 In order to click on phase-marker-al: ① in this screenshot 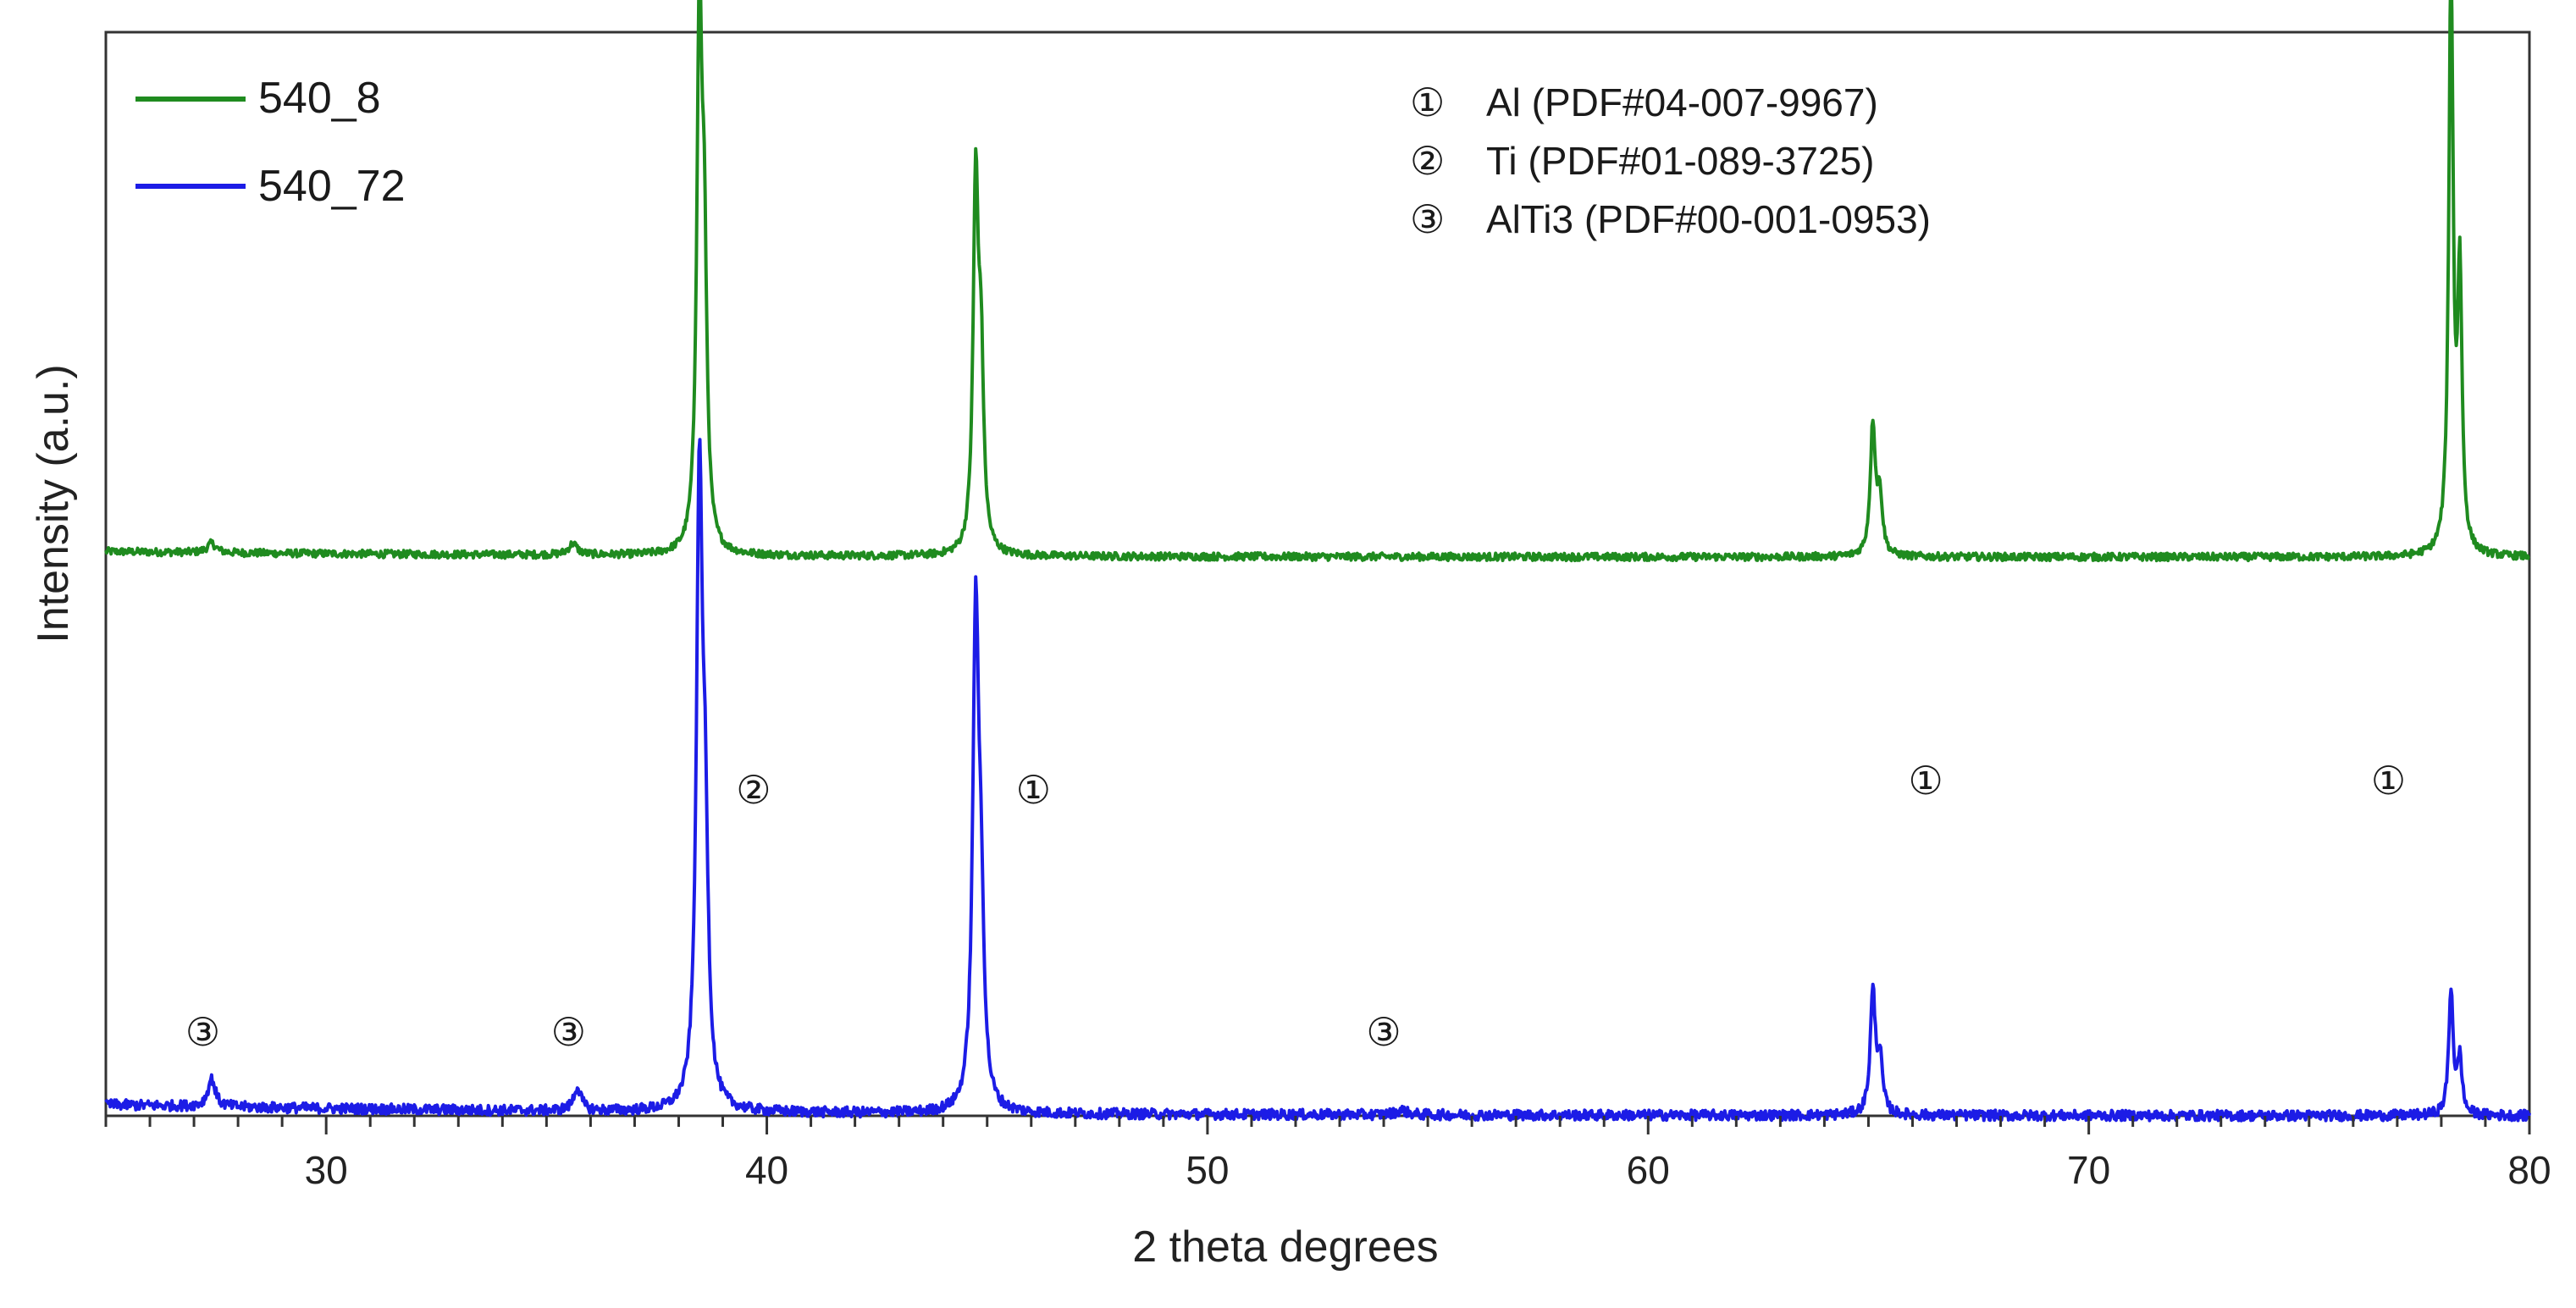, I will do `click(1428, 102)`.